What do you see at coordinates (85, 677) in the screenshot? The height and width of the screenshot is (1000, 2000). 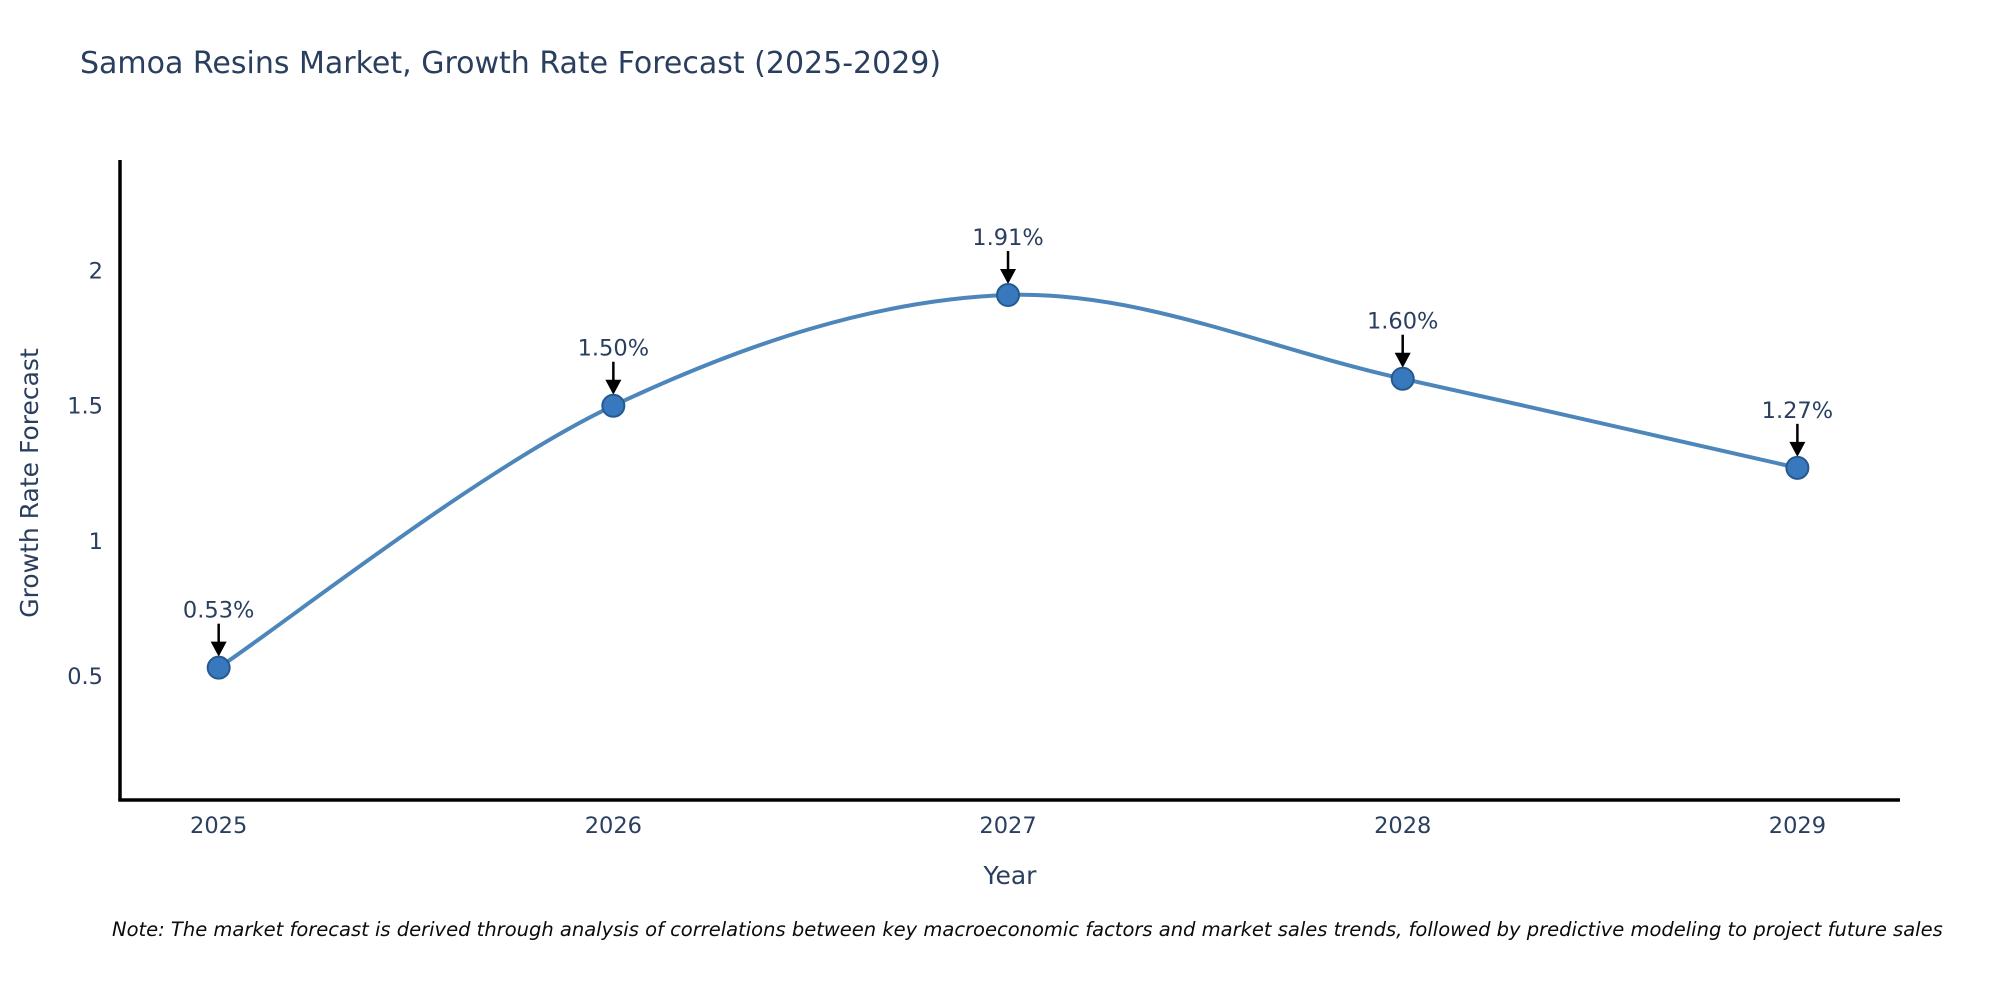 I see `y-tick-label-0.5: 0.5` at bounding box center [85, 677].